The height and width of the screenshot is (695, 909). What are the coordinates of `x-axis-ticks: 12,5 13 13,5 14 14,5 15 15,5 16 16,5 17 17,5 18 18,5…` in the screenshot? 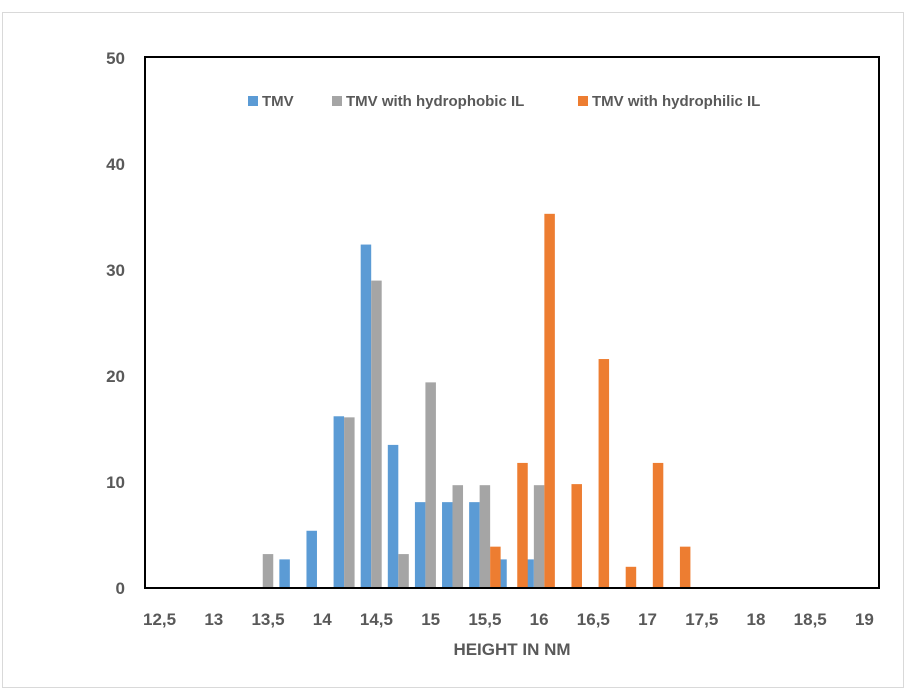 It's located at (508, 619).